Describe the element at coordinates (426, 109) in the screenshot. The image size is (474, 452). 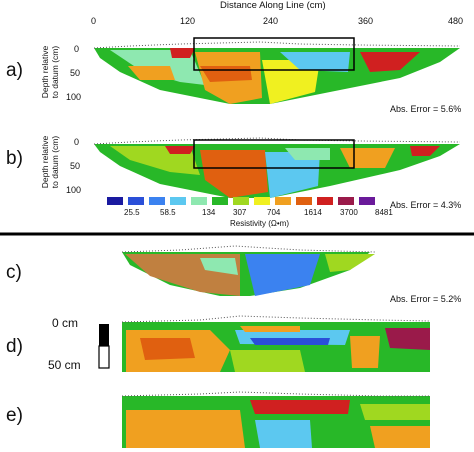
I see `error-label-a: Abs. Error = 5.6%` at that location.